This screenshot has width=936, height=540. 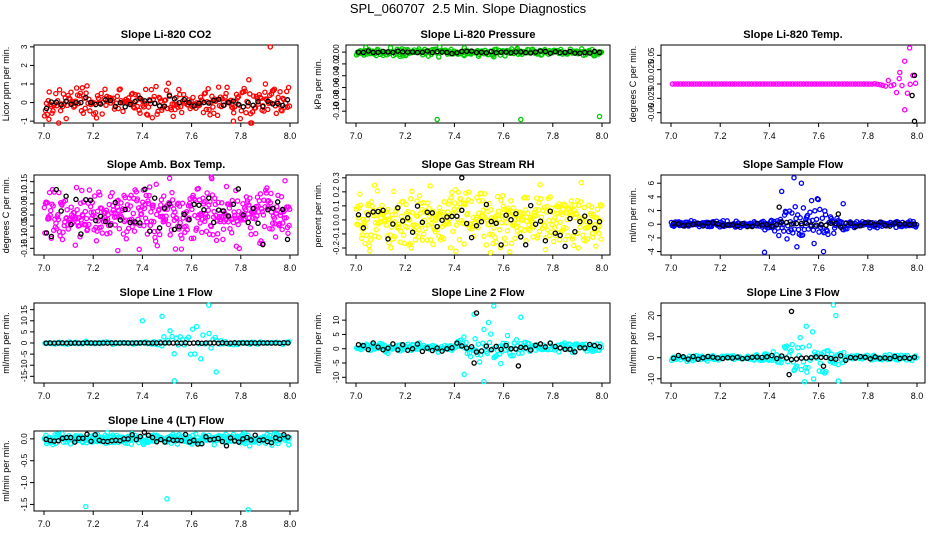 What do you see at coordinates (24, 225) in the screenshot?
I see `y-tick-label: -0.05` at bounding box center [24, 225].